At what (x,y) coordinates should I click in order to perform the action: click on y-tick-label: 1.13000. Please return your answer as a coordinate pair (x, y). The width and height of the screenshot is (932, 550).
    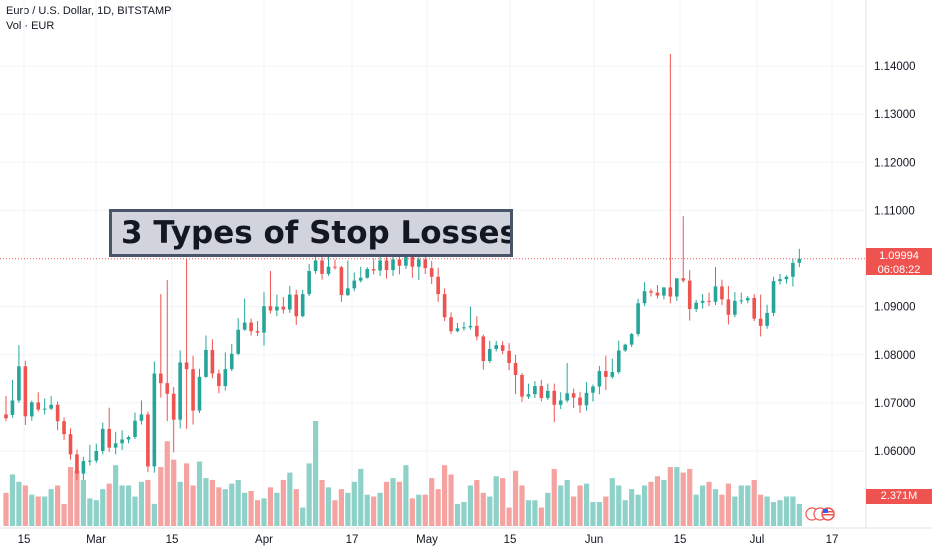
    Looking at the image, I should click on (895, 115).